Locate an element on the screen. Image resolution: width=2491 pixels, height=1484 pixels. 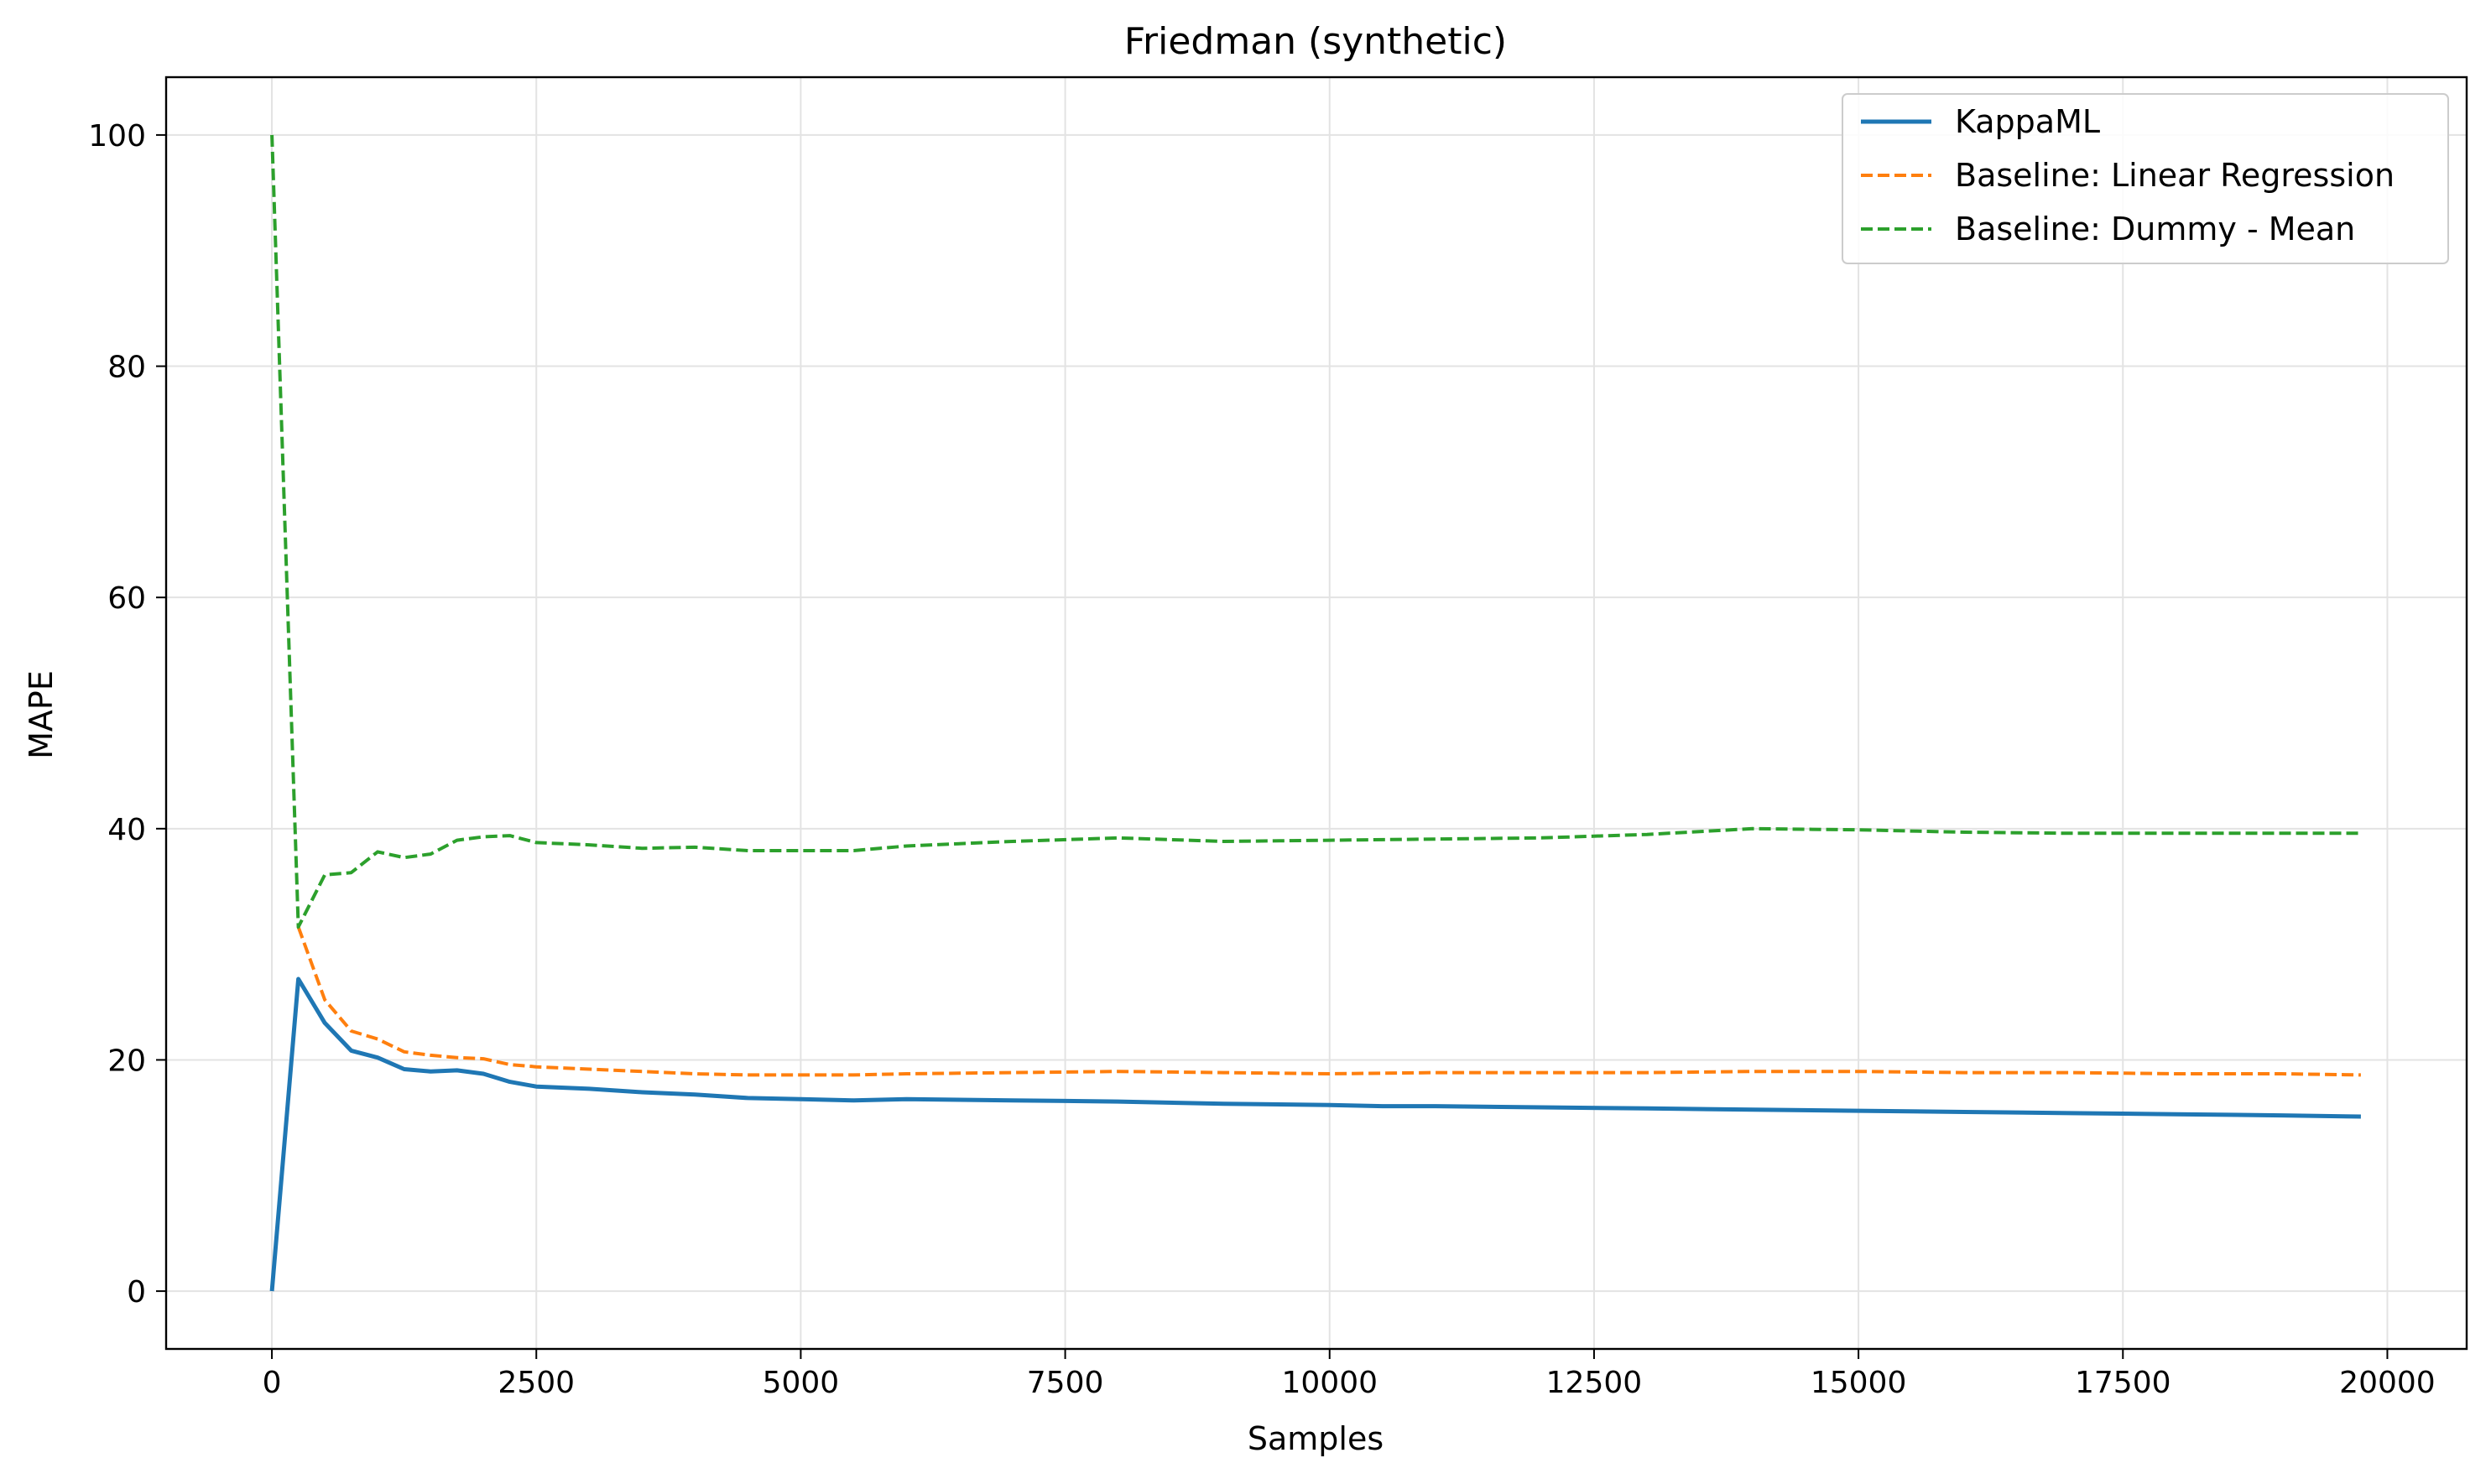
x-axis: 0 2500 5000 7500 10000 12500 15000 17500 20000 is located at coordinates (1349, 1374).